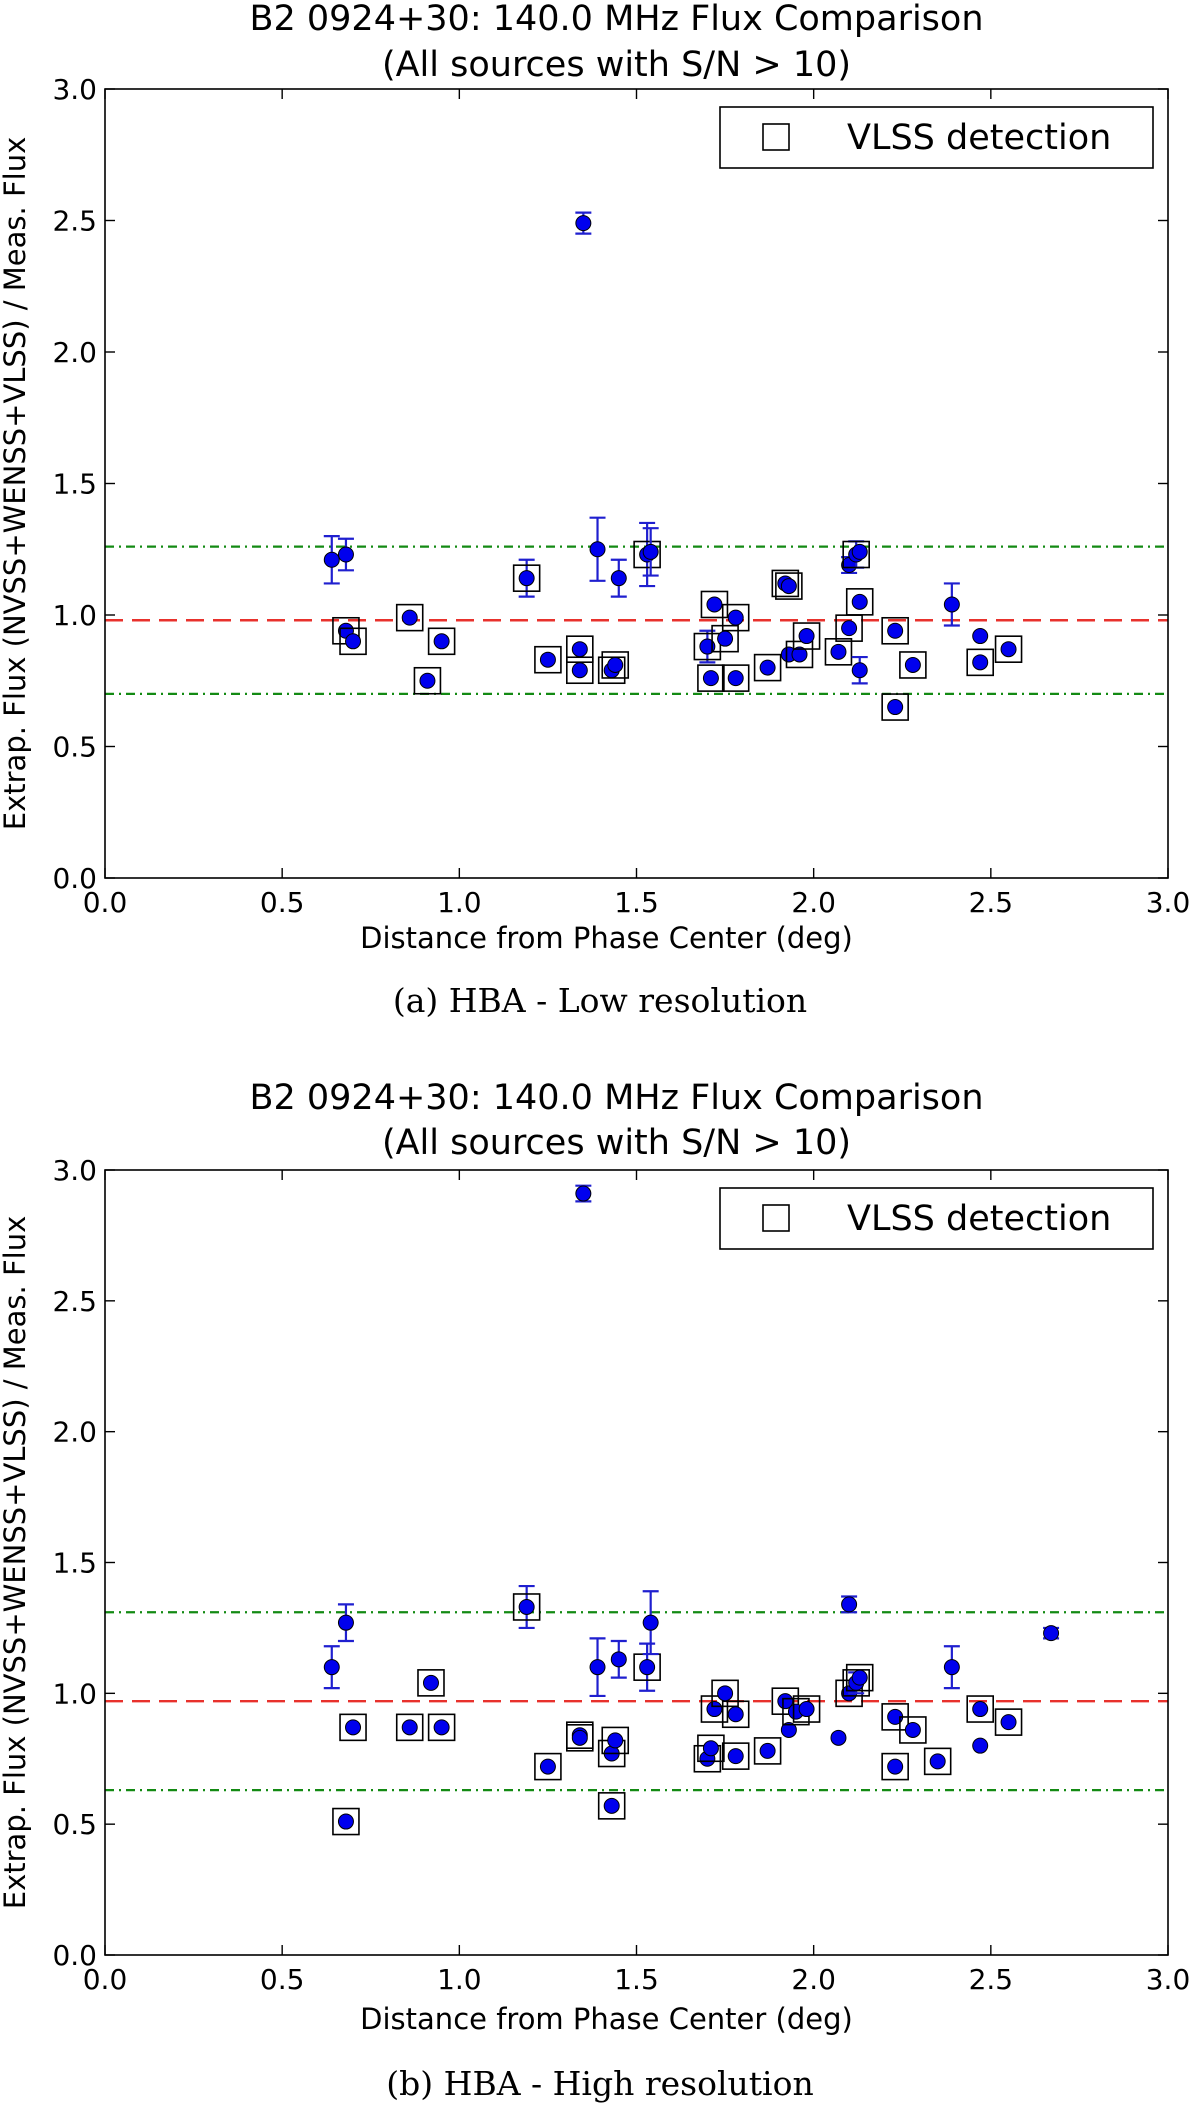 Image resolution: width=1200 pixels, height=2106 pixels. What do you see at coordinates (74, 1693) in the screenshot?
I see `y-tick-label: 1.0` at bounding box center [74, 1693].